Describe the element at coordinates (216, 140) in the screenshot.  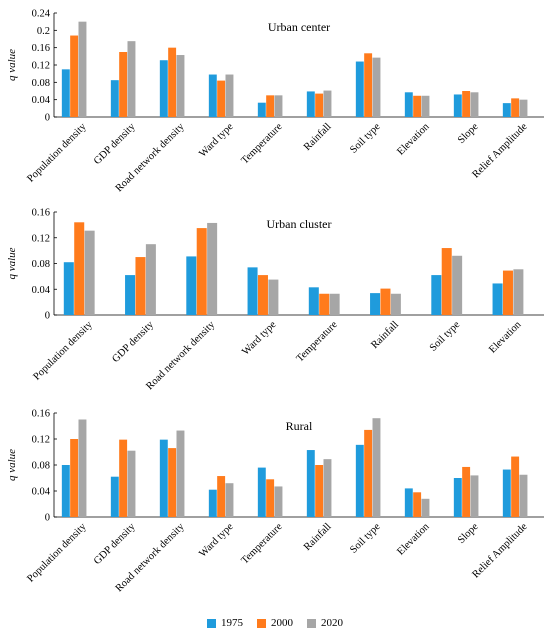
I see `x-tick-label: Ward type` at that location.